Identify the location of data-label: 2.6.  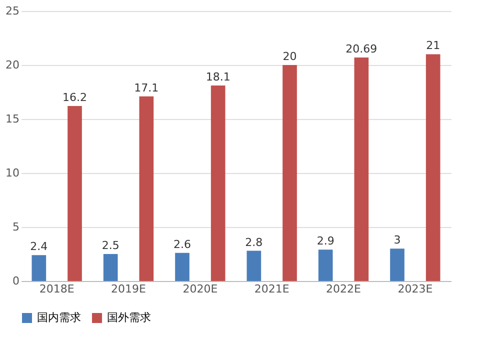
(182, 244).